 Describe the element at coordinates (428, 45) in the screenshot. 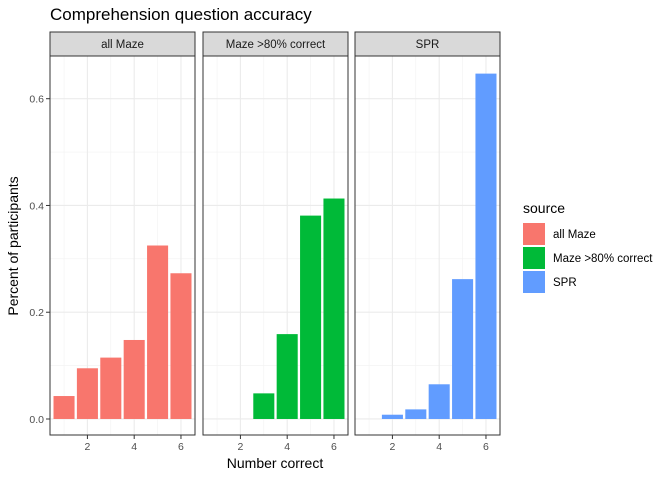

I see `facet-strip-label: SPR` at that location.